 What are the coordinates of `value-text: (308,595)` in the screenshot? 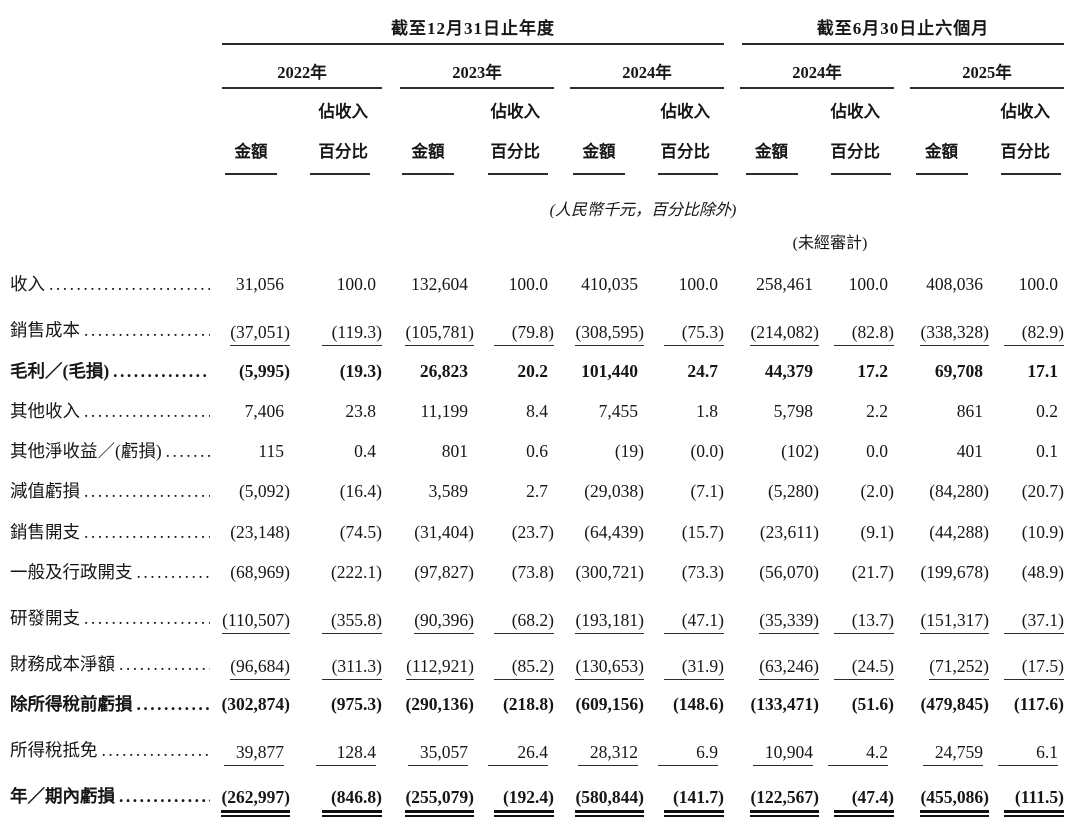 It's located at (609, 334).